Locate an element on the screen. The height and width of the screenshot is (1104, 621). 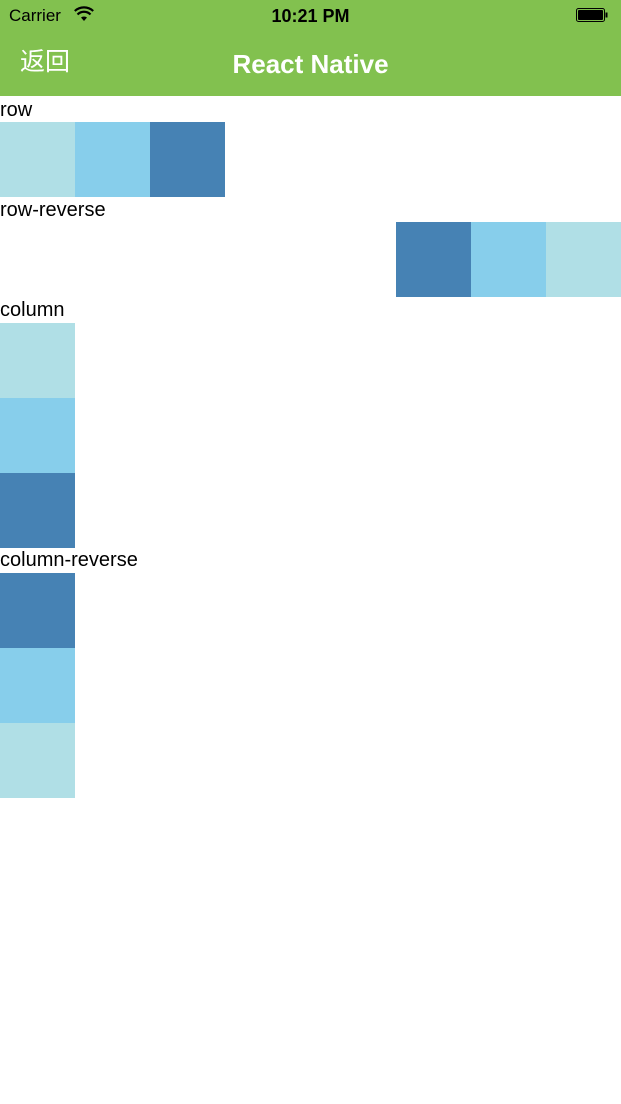
battery-icon is located at coordinates (592, 15).